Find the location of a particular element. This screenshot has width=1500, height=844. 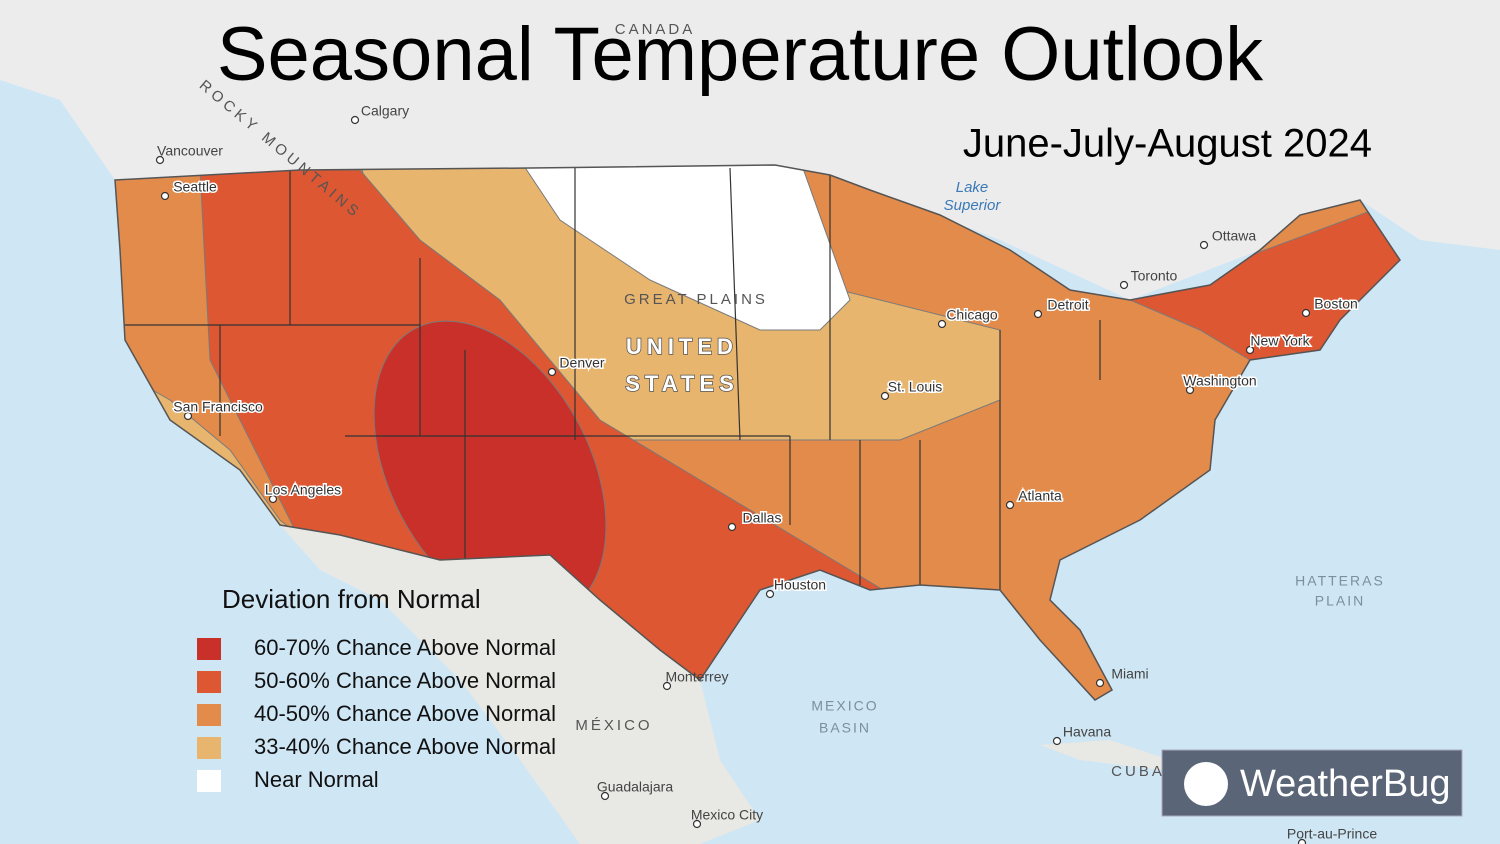

city-label: Seattle is located at coordinates (195, 187).